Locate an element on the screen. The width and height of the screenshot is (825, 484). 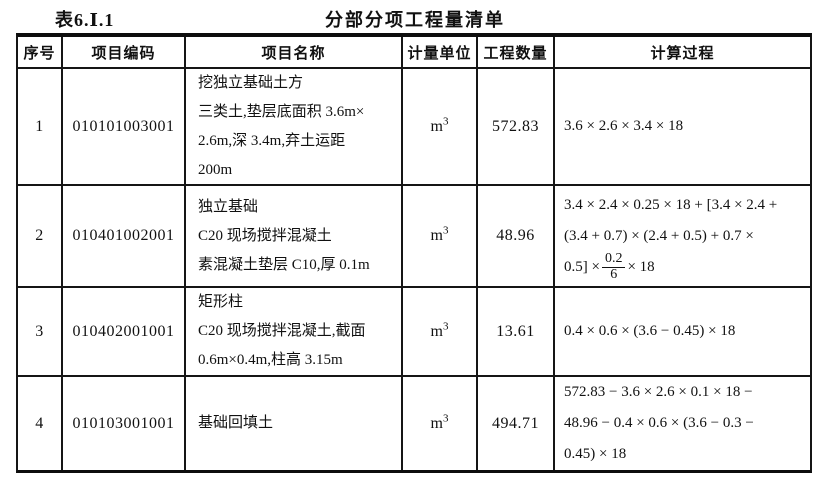
fraction-suffix: × 18 is located at coordinates (641, 266).